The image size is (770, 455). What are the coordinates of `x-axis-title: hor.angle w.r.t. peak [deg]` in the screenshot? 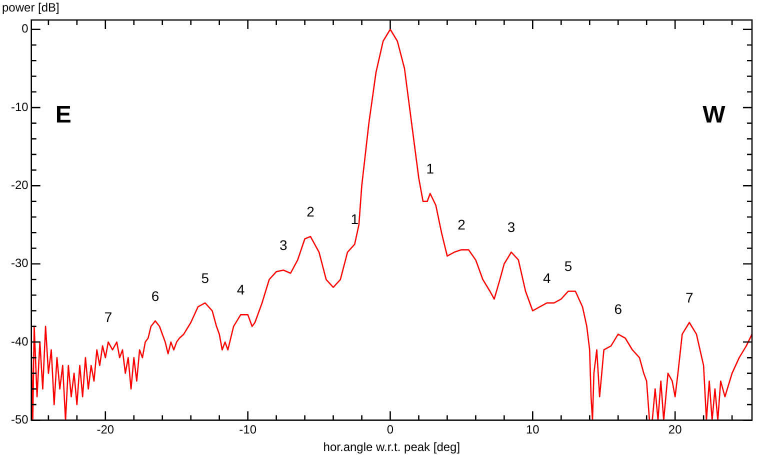 It's located at (391, 447).